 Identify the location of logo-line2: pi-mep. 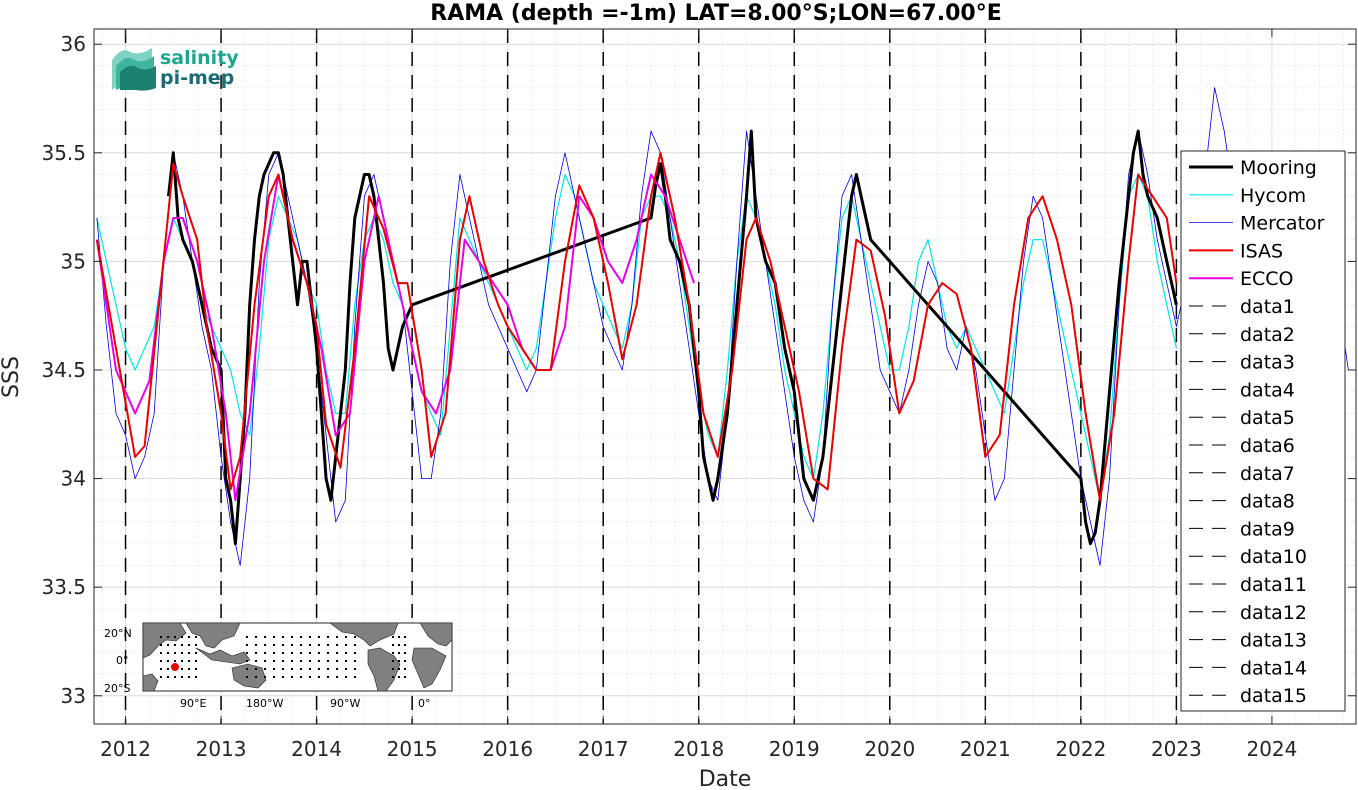
(197, 78).